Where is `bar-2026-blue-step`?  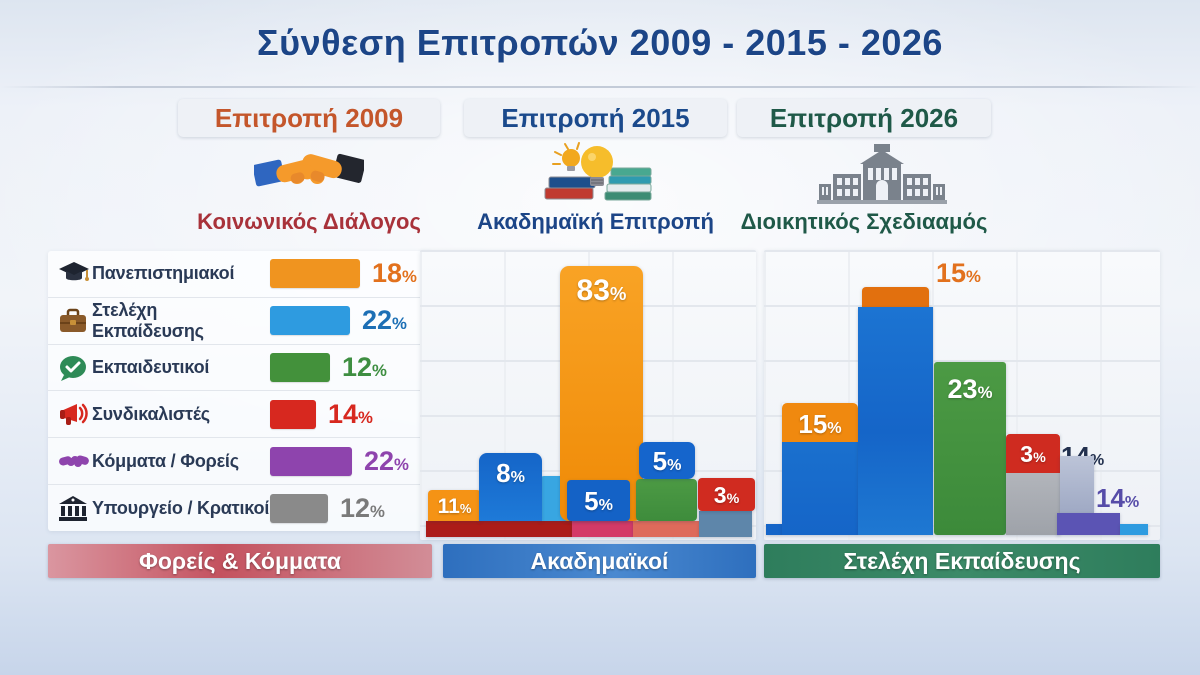
bar-2026-blue-step is located at coordinates (774, 529).